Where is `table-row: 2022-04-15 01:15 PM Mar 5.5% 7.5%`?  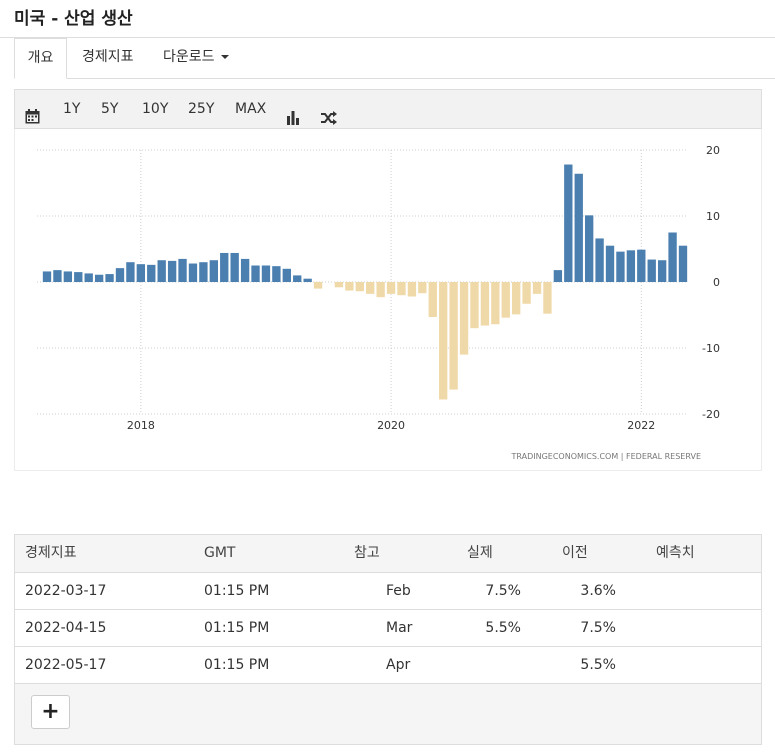
table-row: 2022-04-15 01:15 PM Mar 5.5% 7.5% is located at coordinates (388, 628).